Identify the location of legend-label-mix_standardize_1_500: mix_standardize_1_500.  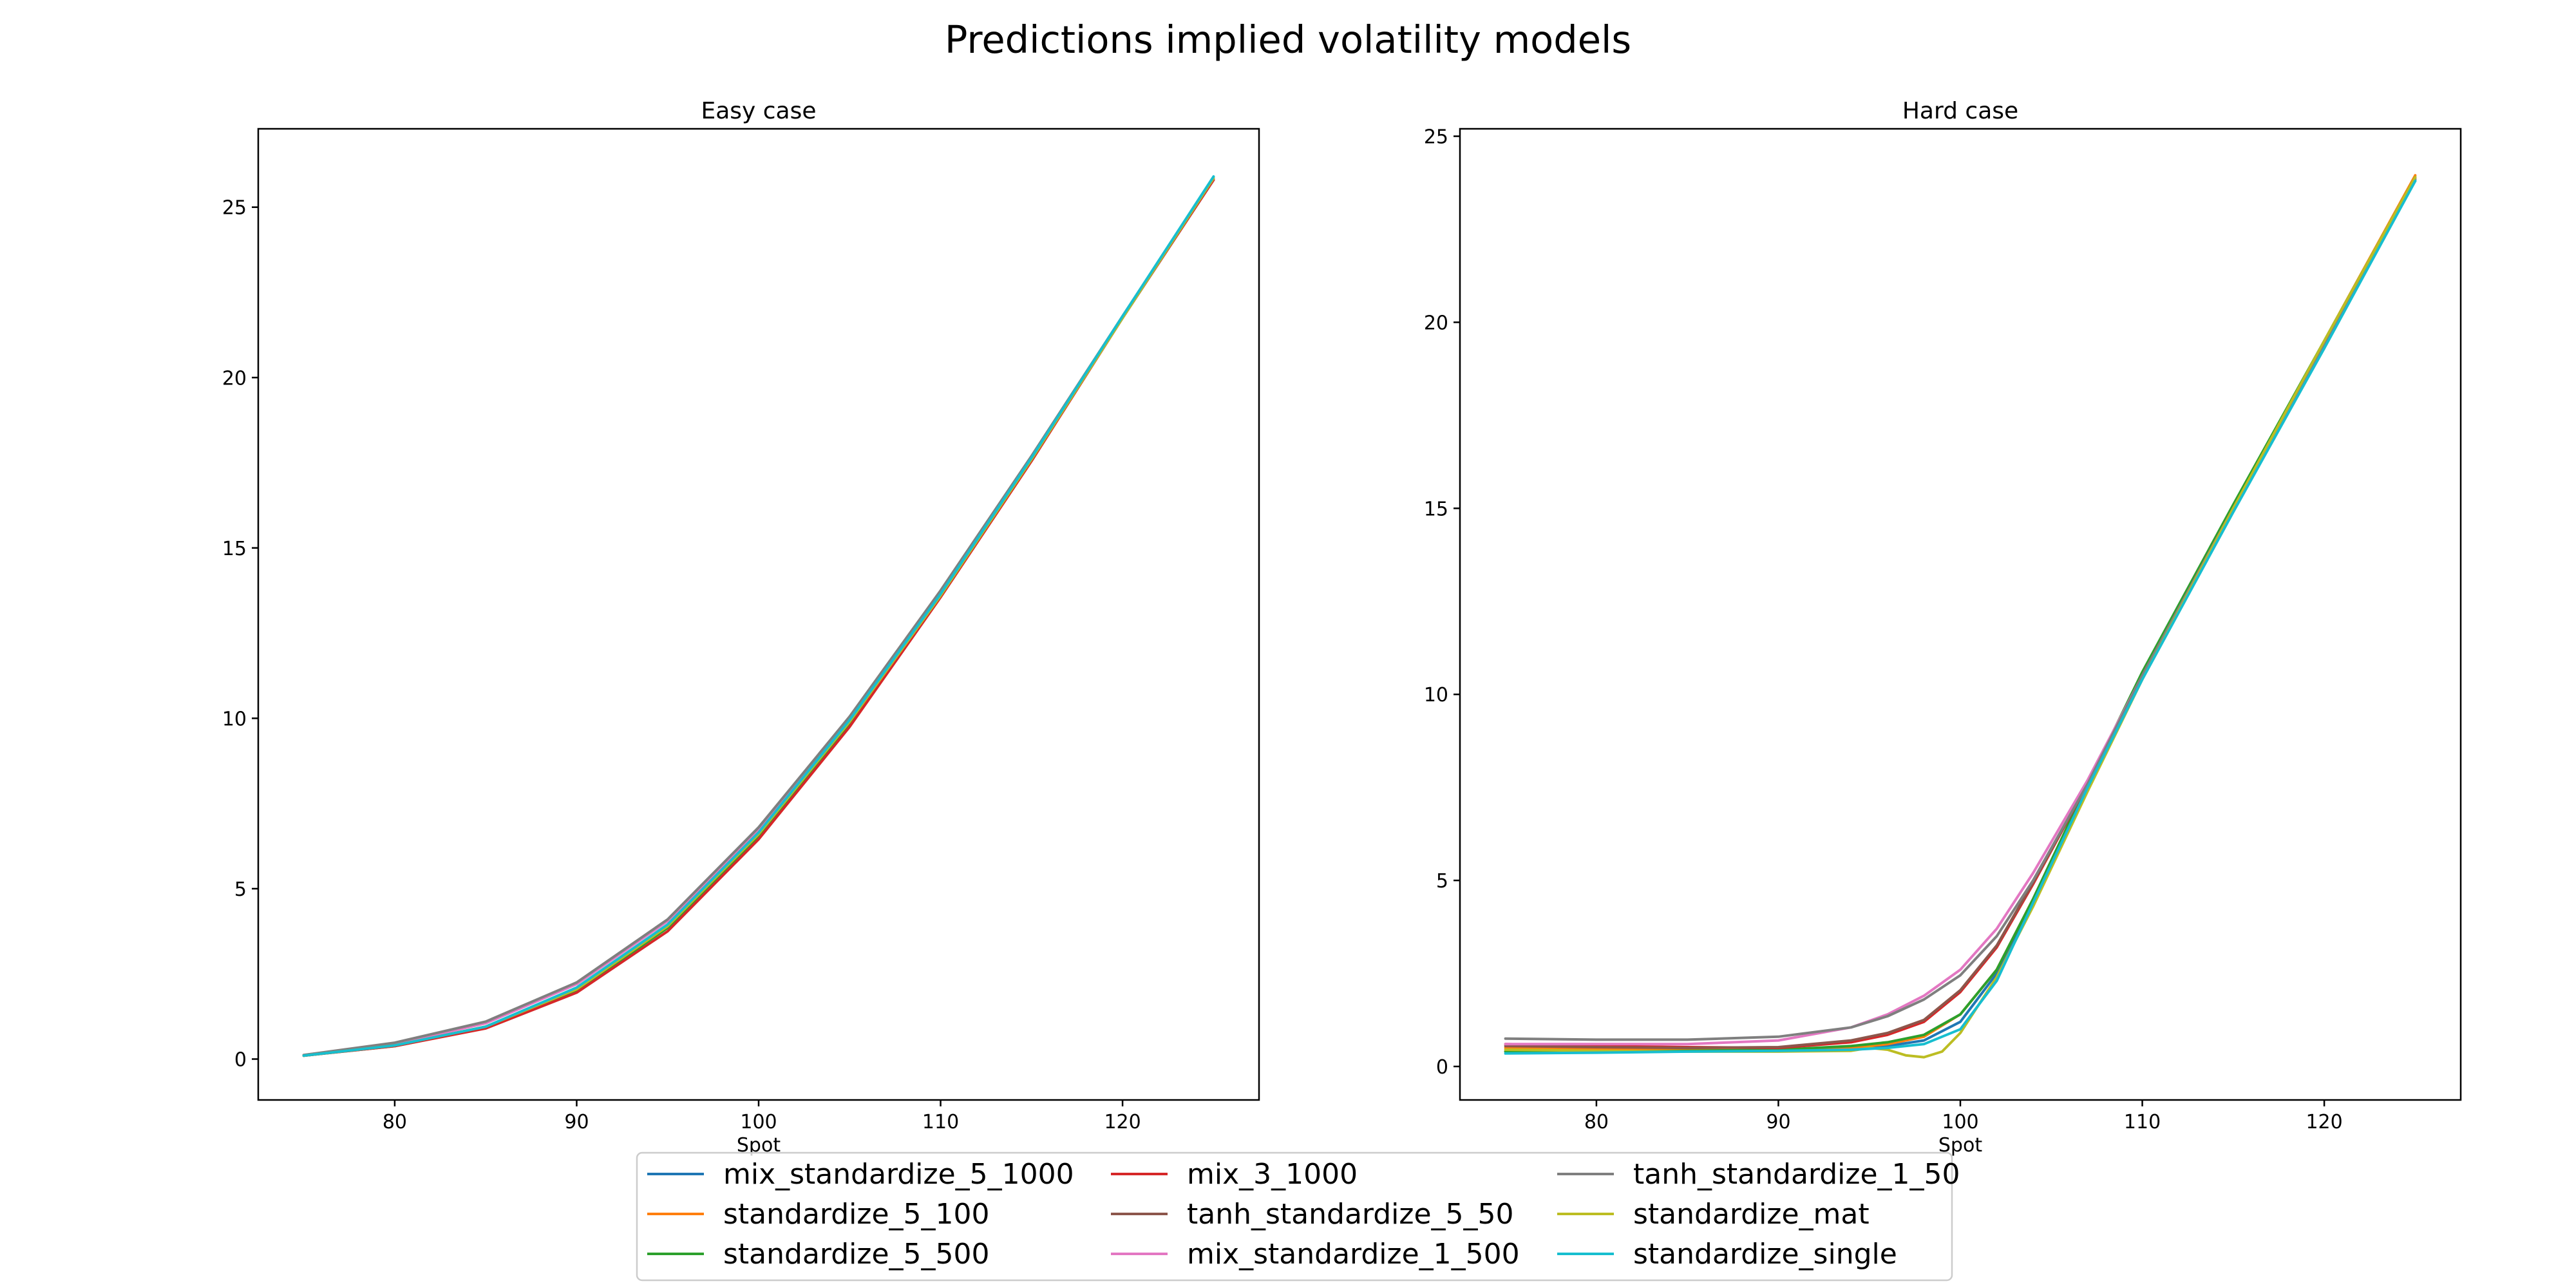
(1353, 1254).